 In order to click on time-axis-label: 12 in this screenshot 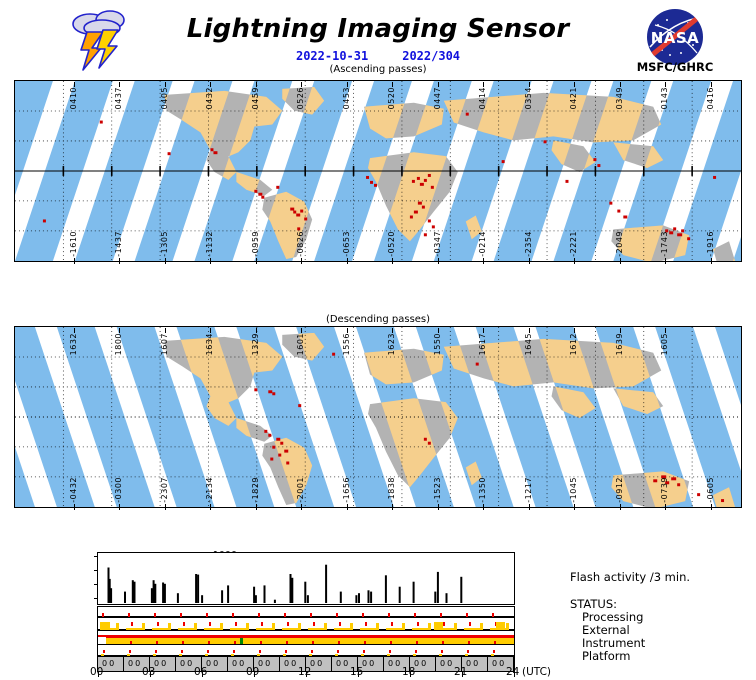, I will do `click(305, 672)`.